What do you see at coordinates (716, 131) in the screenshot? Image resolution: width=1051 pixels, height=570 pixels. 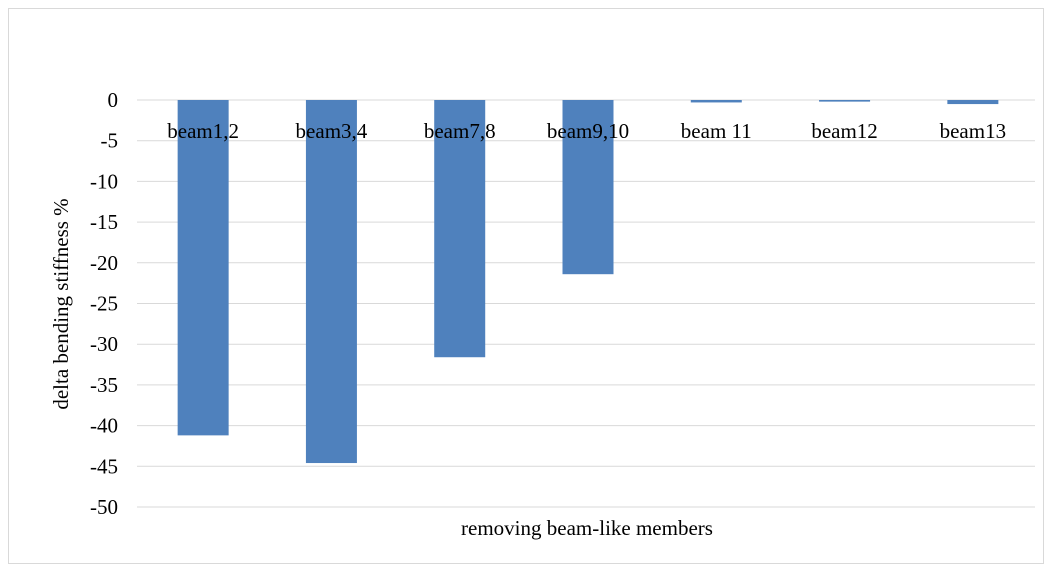 I see `x-category-label: beam 11` at bounding box center [716, 131].